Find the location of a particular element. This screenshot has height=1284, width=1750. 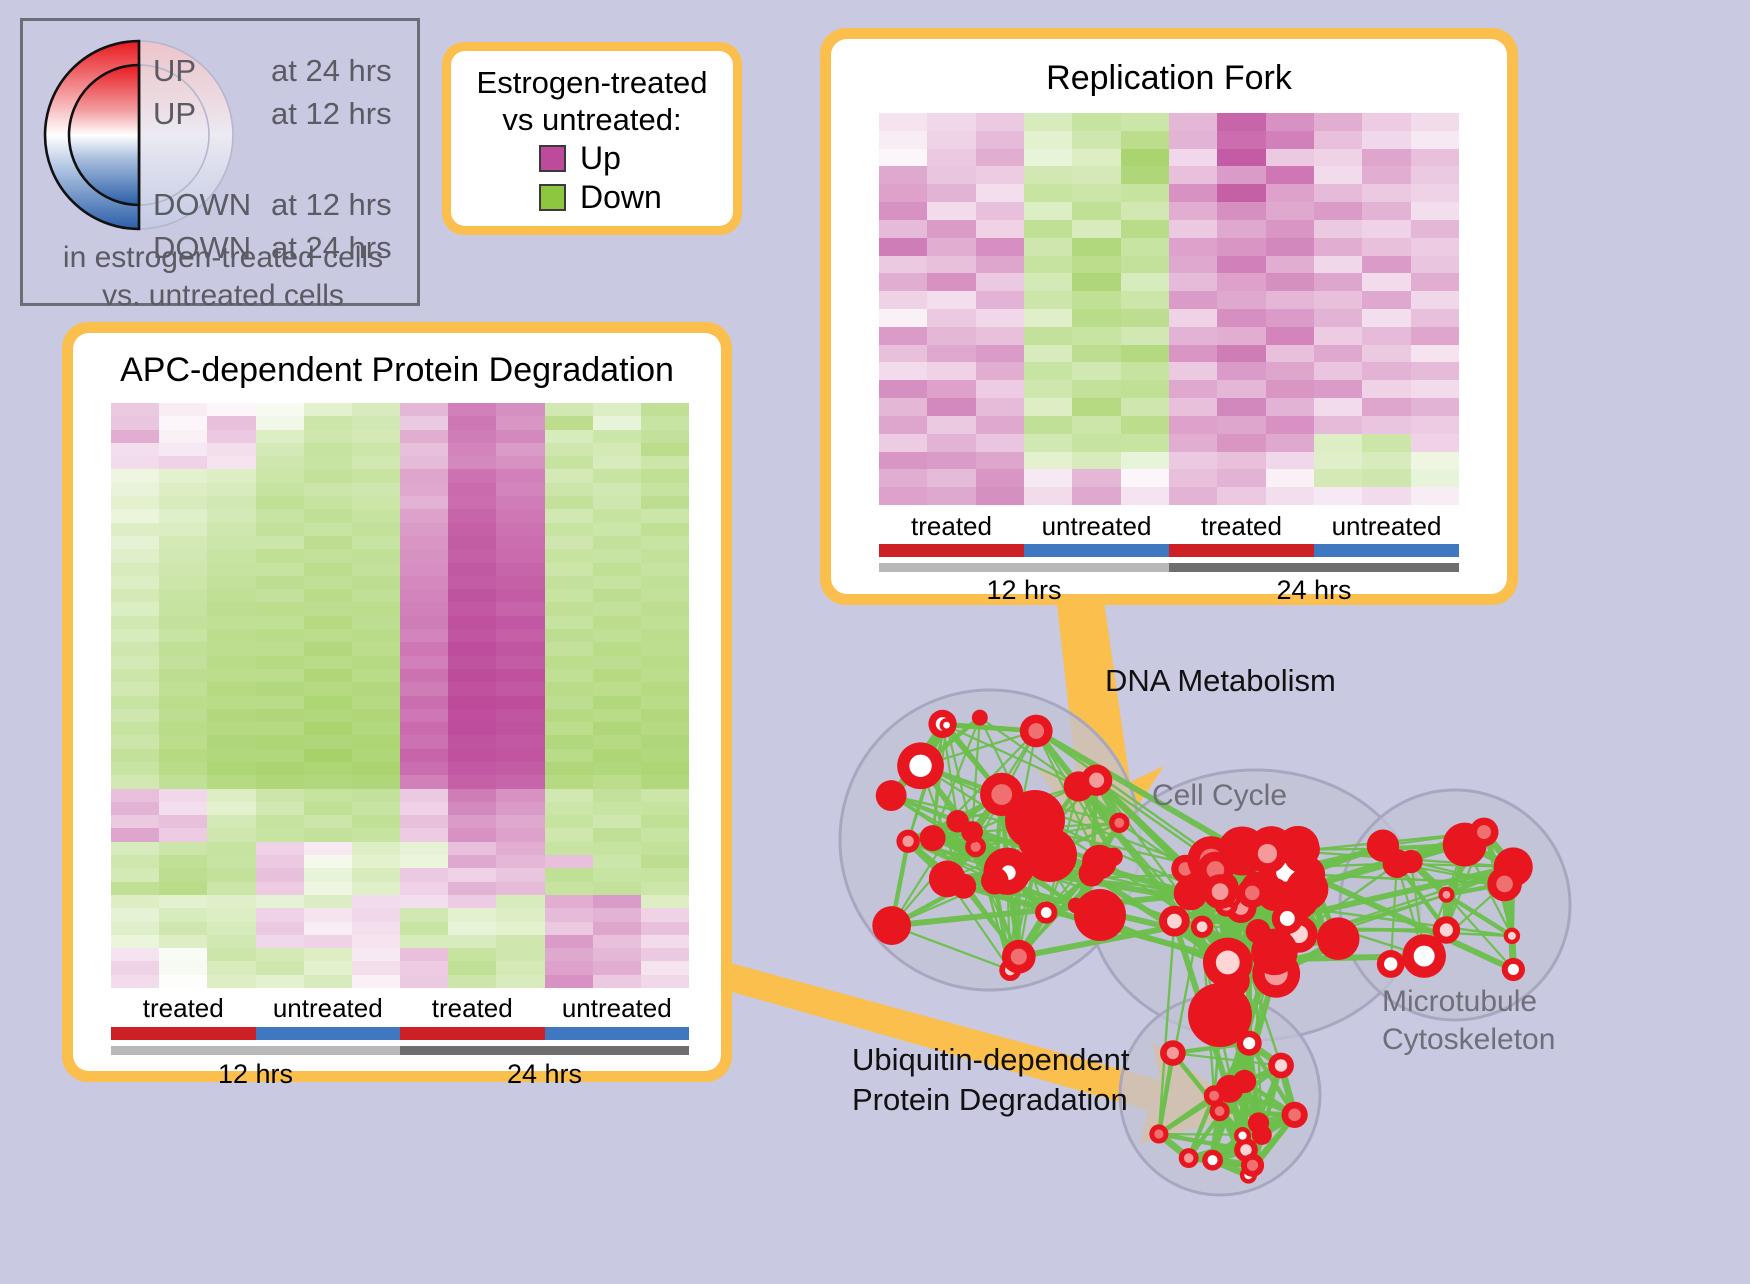

legend-item-up: Up is located at coordinates (628, 158).